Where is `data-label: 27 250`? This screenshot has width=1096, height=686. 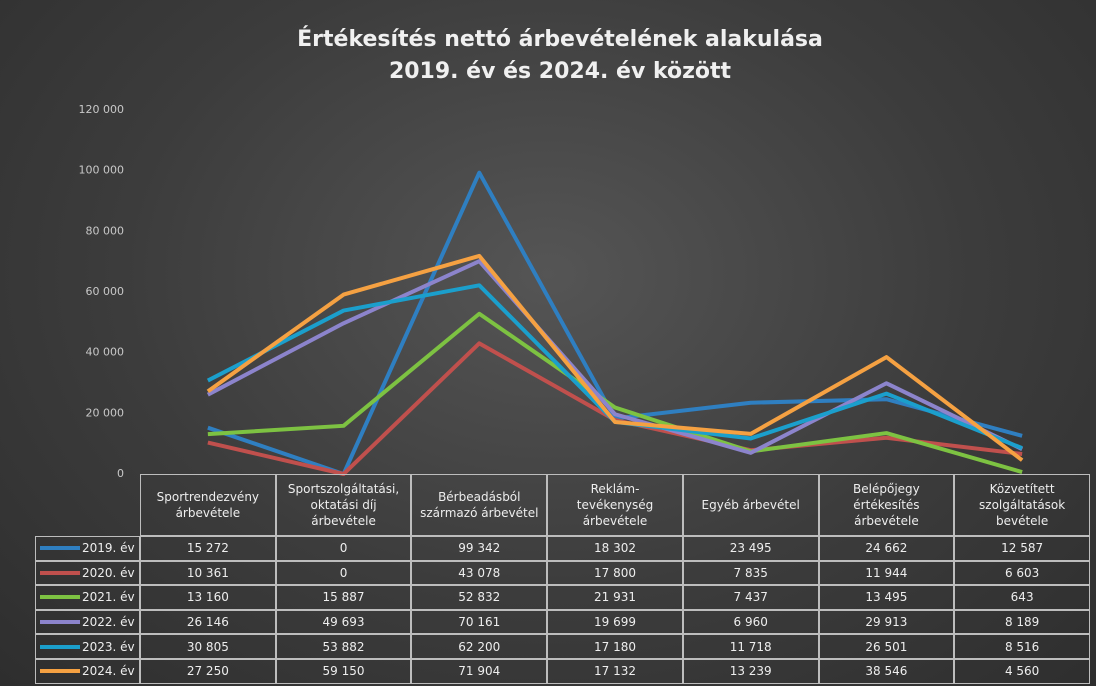
data-label: 27 250 is located at coordinates (208, 671).